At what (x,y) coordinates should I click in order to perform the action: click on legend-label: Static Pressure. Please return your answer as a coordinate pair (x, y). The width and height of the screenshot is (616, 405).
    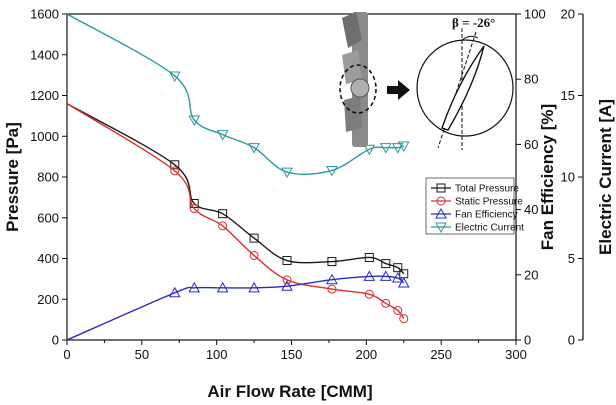
    Looking at the image, I should click on (489, 202).